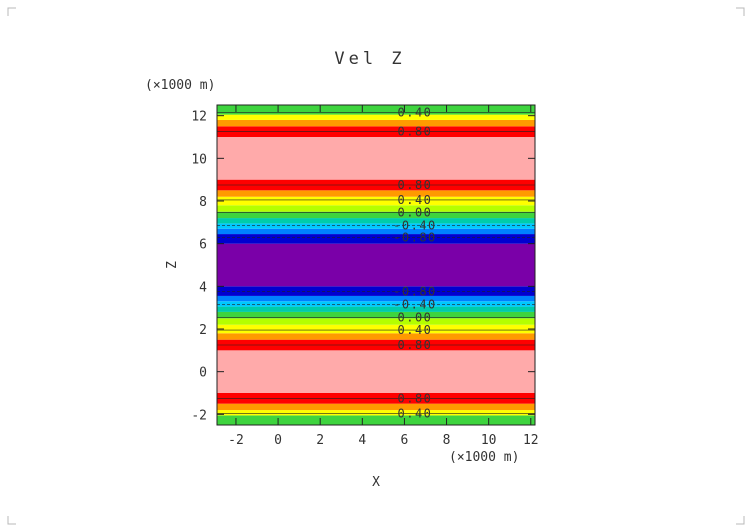 The height and width of the screenshot is (532, 752). What do you see at coordinates (203, 202) in the screenshot?
I see `y-tick-label-5: 8` at bounding box center [203, 202].